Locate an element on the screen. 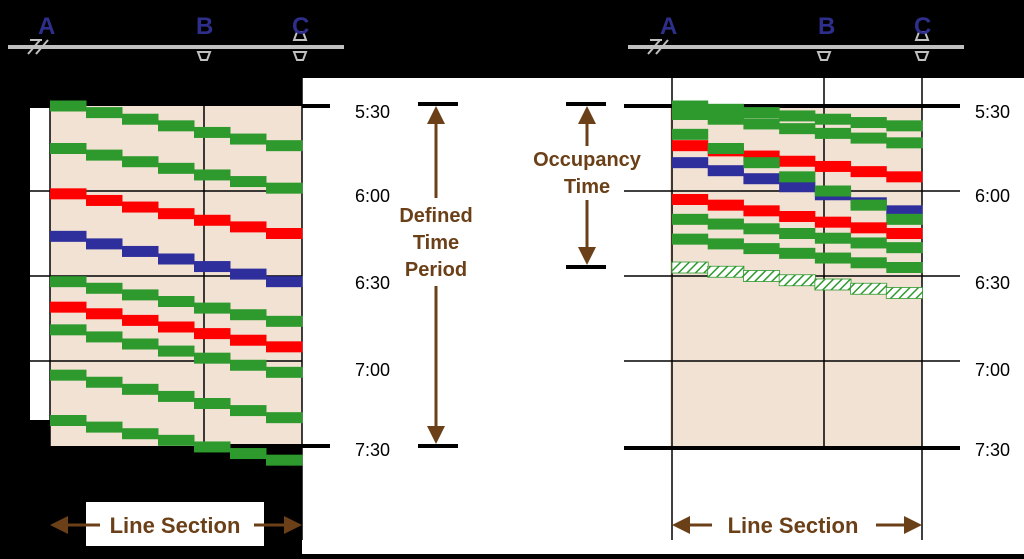 This screenshot has height=559, width=1024. right-line-section-axis: Line Section is located at coordinates (797, 525).